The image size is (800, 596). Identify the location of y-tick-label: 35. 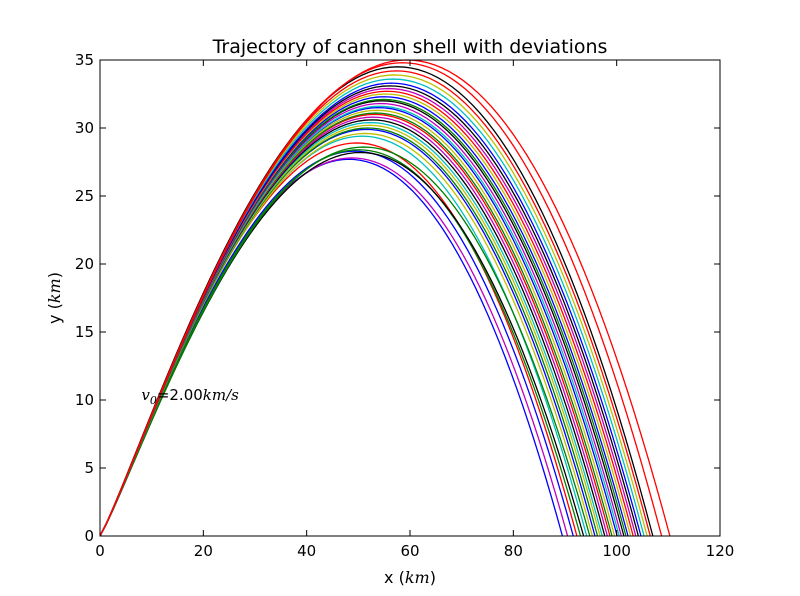
(84, 60).